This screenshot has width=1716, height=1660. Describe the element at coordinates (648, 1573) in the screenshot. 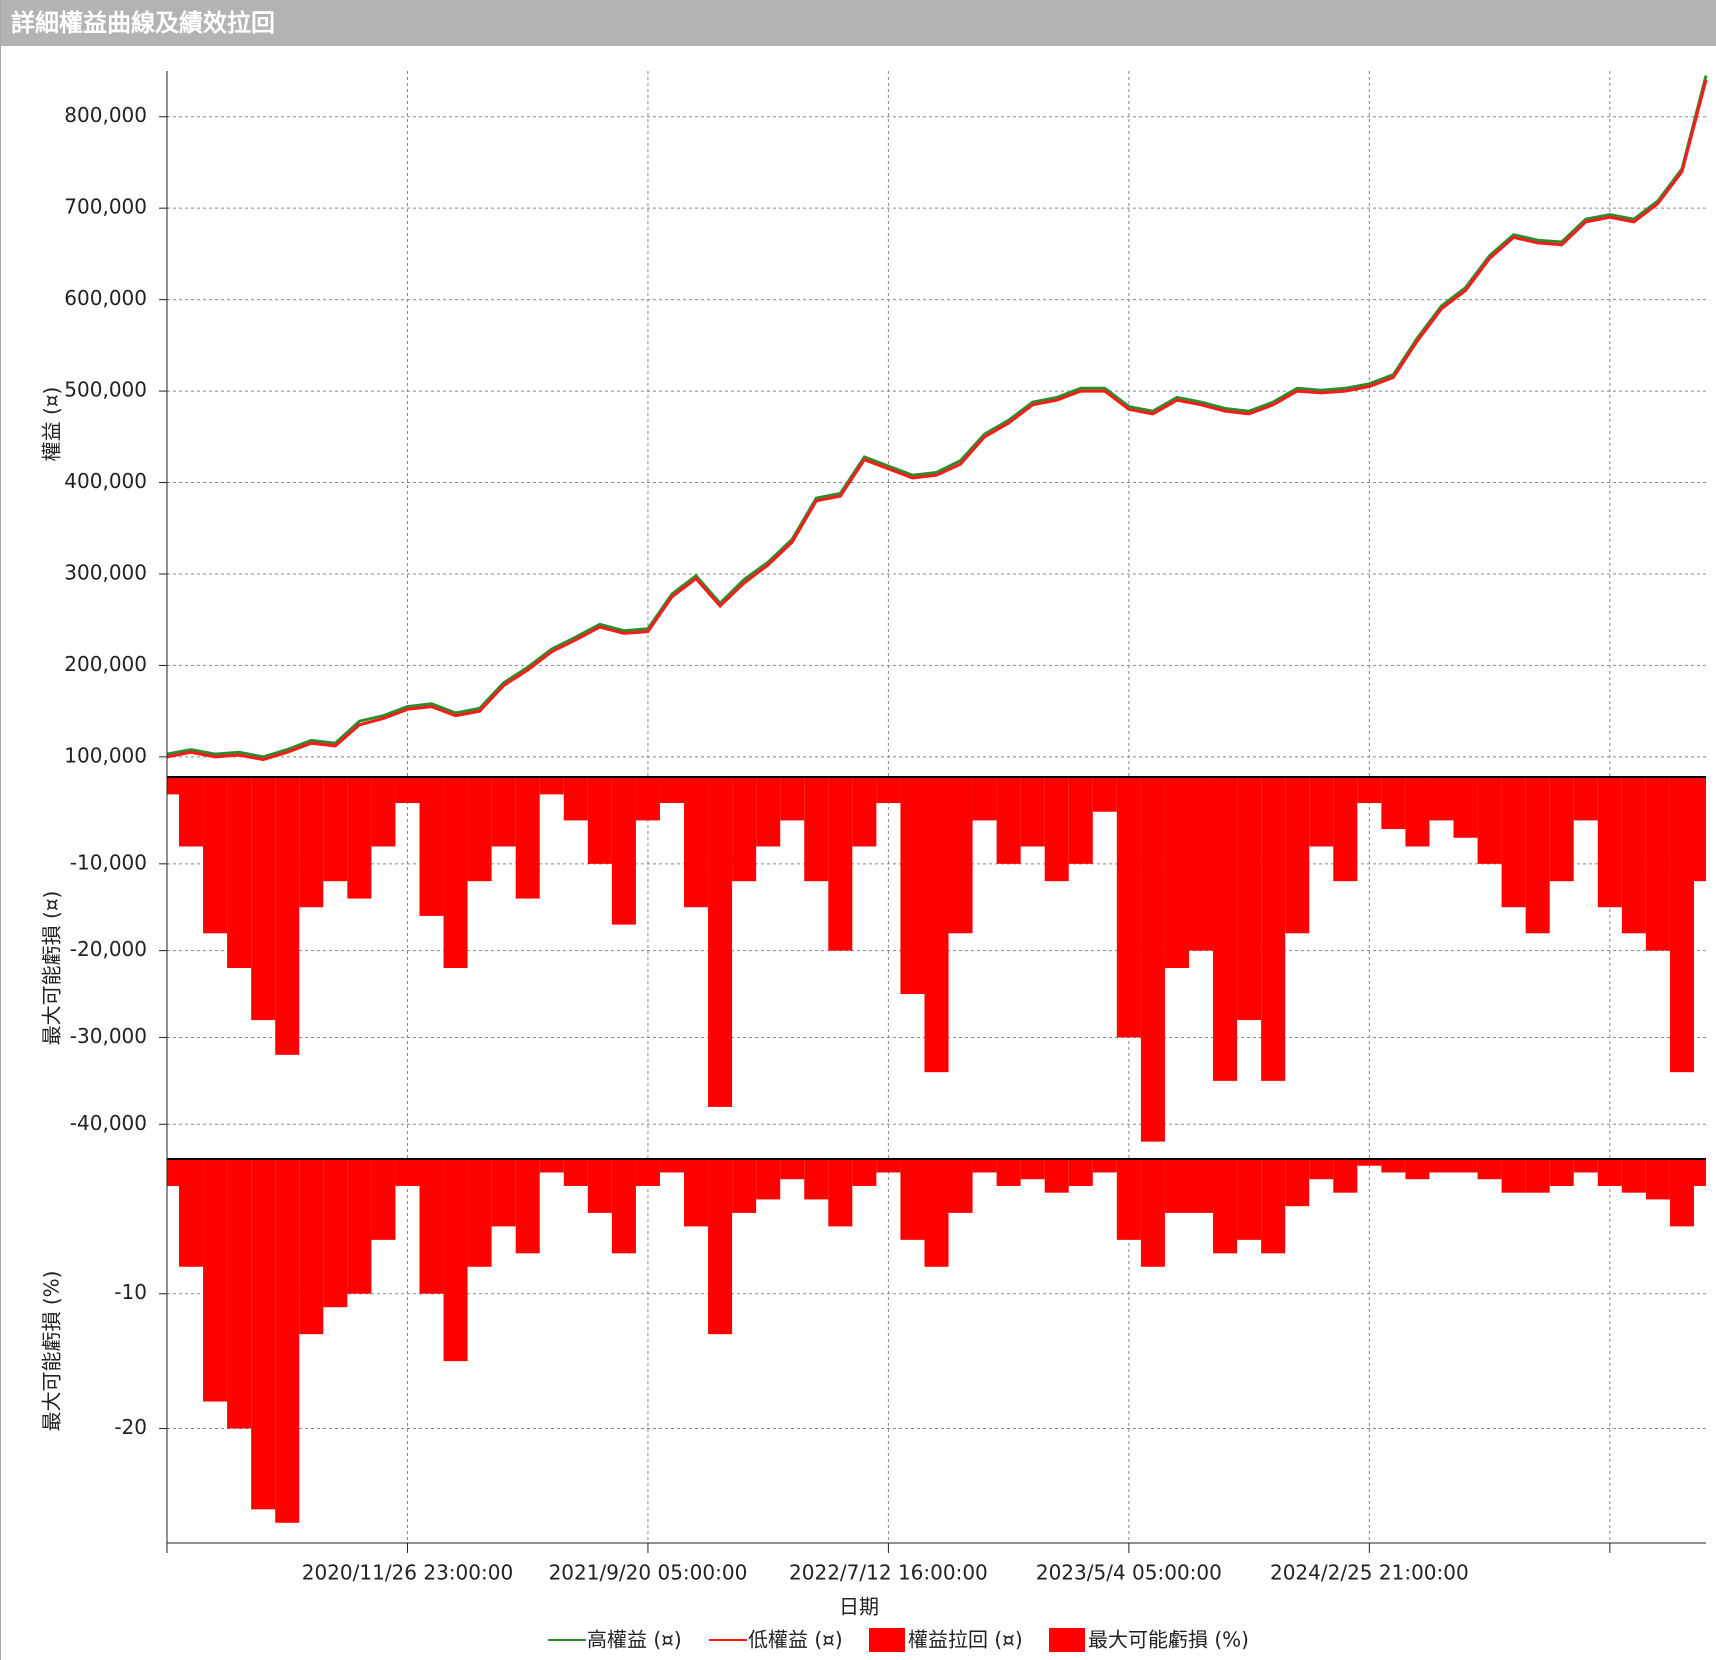

I see `x-tick-label: 2021/9/20 05:00:00` at that location.